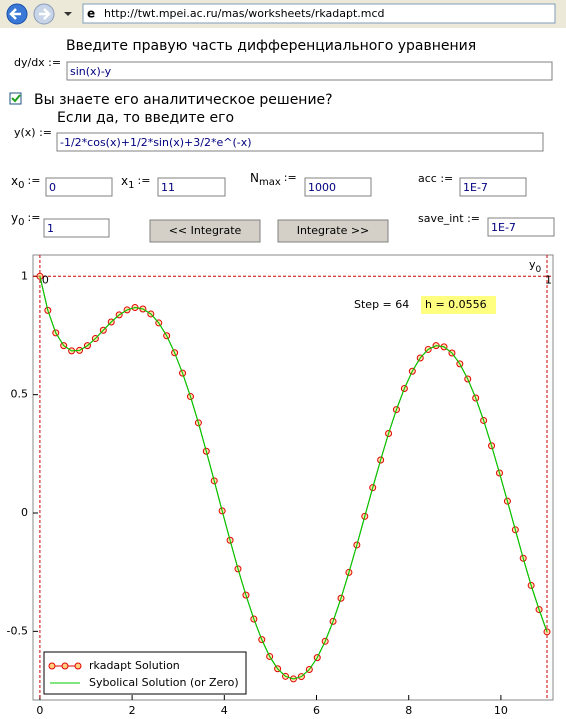 This screenshot has height=719, width=566. Describe the element at coordinates (52, 187) in the screenshot. I see `input-value: 0` at that location.